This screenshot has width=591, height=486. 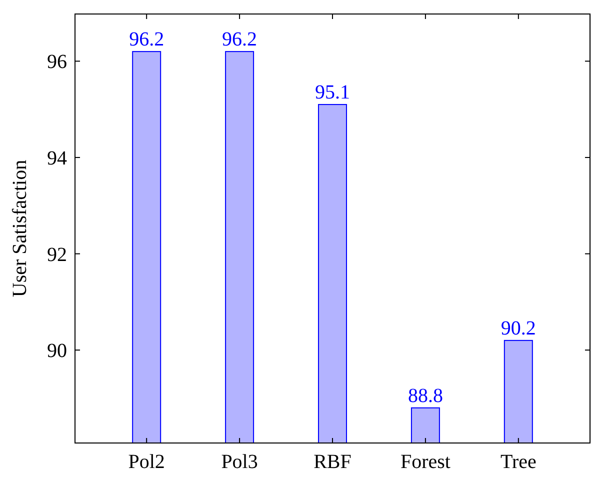 I want to click on x-tick-label: Pol3, so click(x=239, y=462).